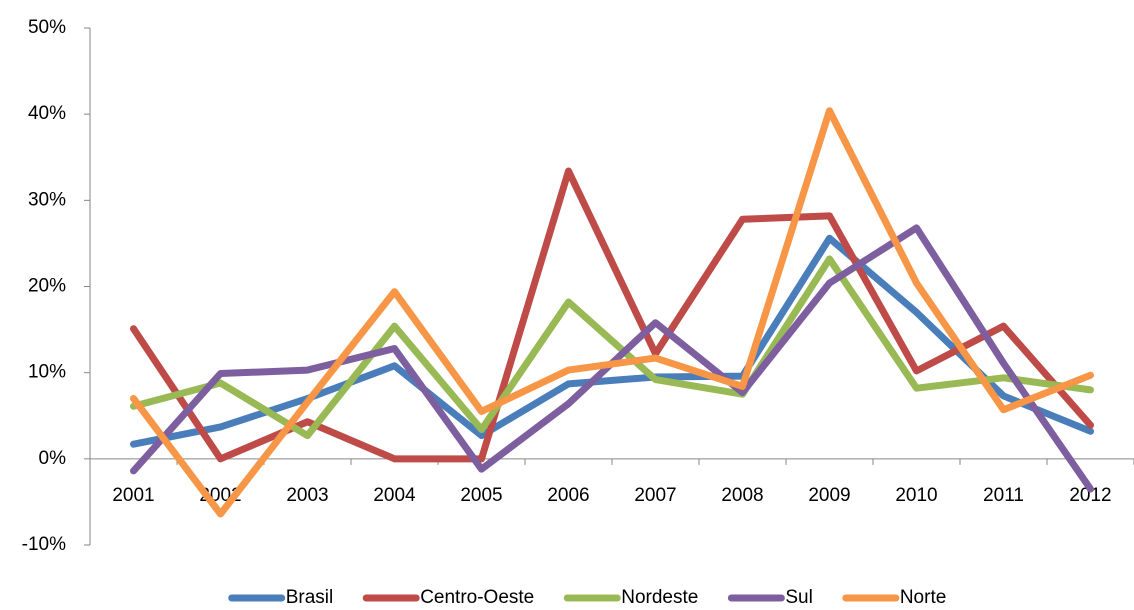 The image size is (1134, 610). What do you see at coordinates (1003, 495) in the screenshot?
I see `x-tick-label: 2011` at bounding box center [1003, 495].